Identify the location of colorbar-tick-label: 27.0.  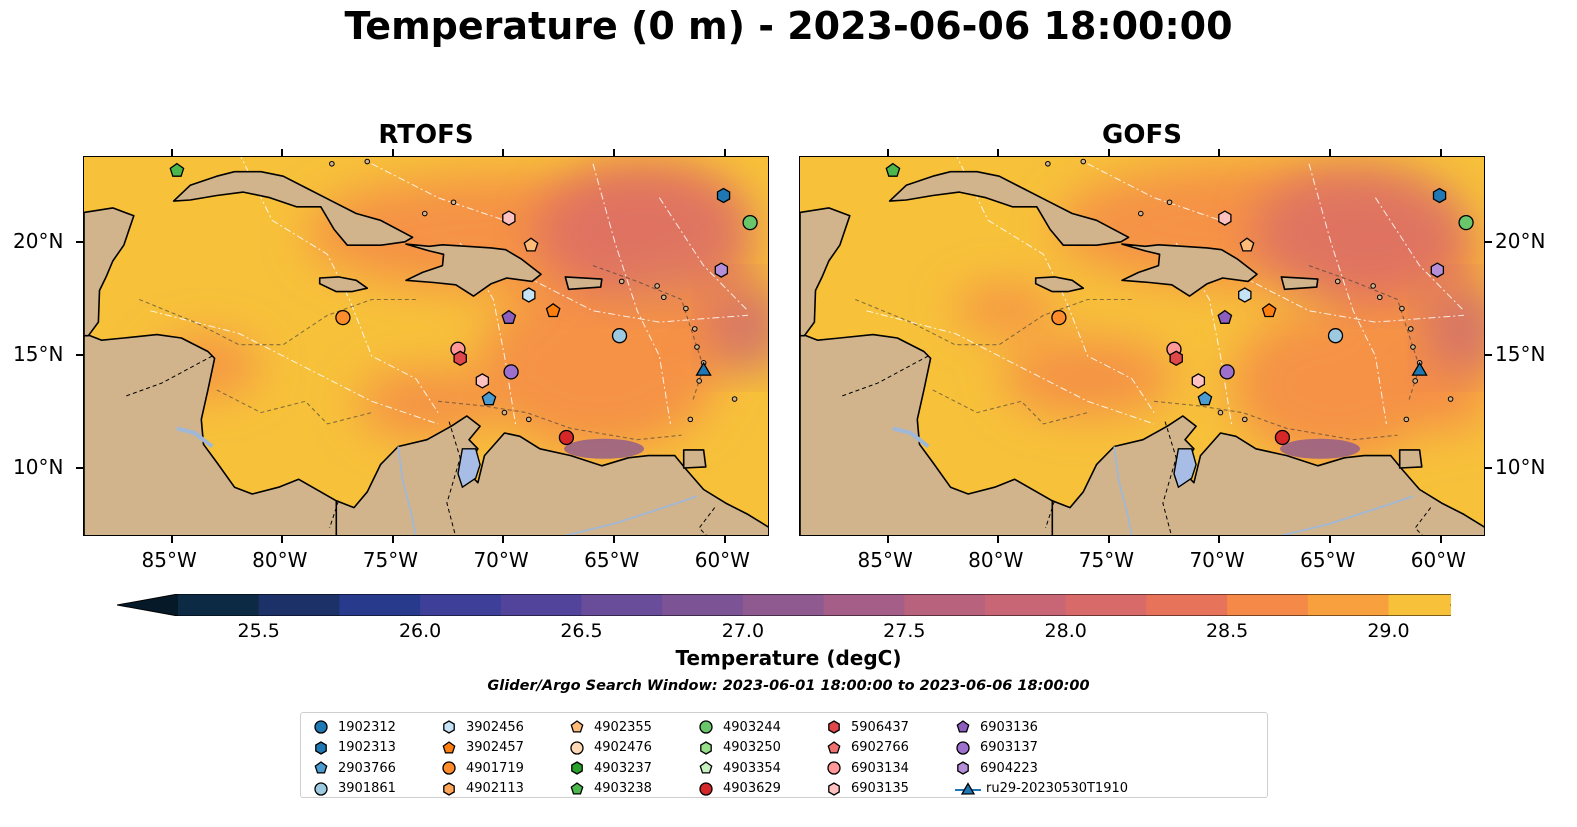
(743, 631).